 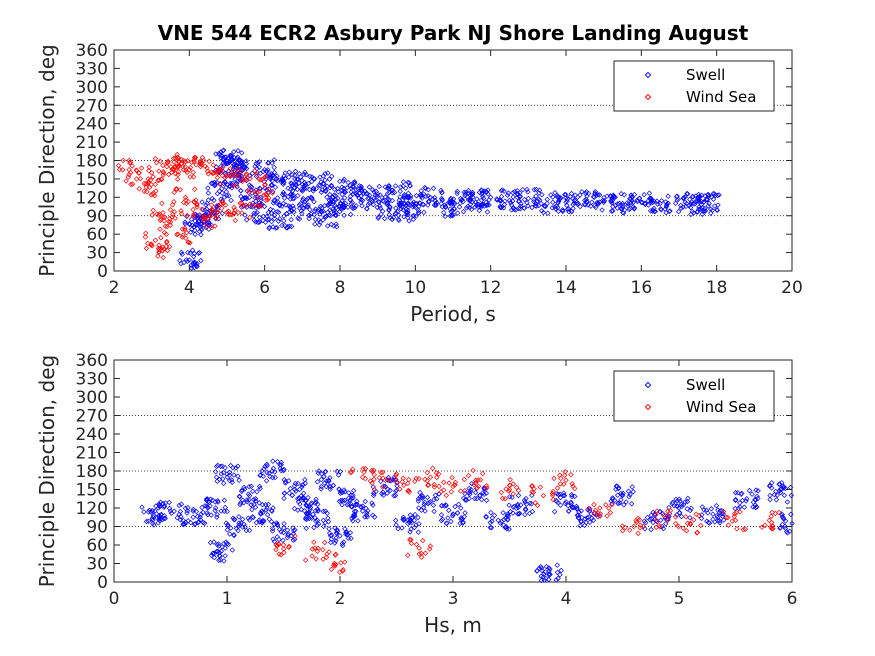 What do you see at coordinates (92, 380) in the screenshot?
I see `y-tick-label: 330` at bounding box center [92, 380].